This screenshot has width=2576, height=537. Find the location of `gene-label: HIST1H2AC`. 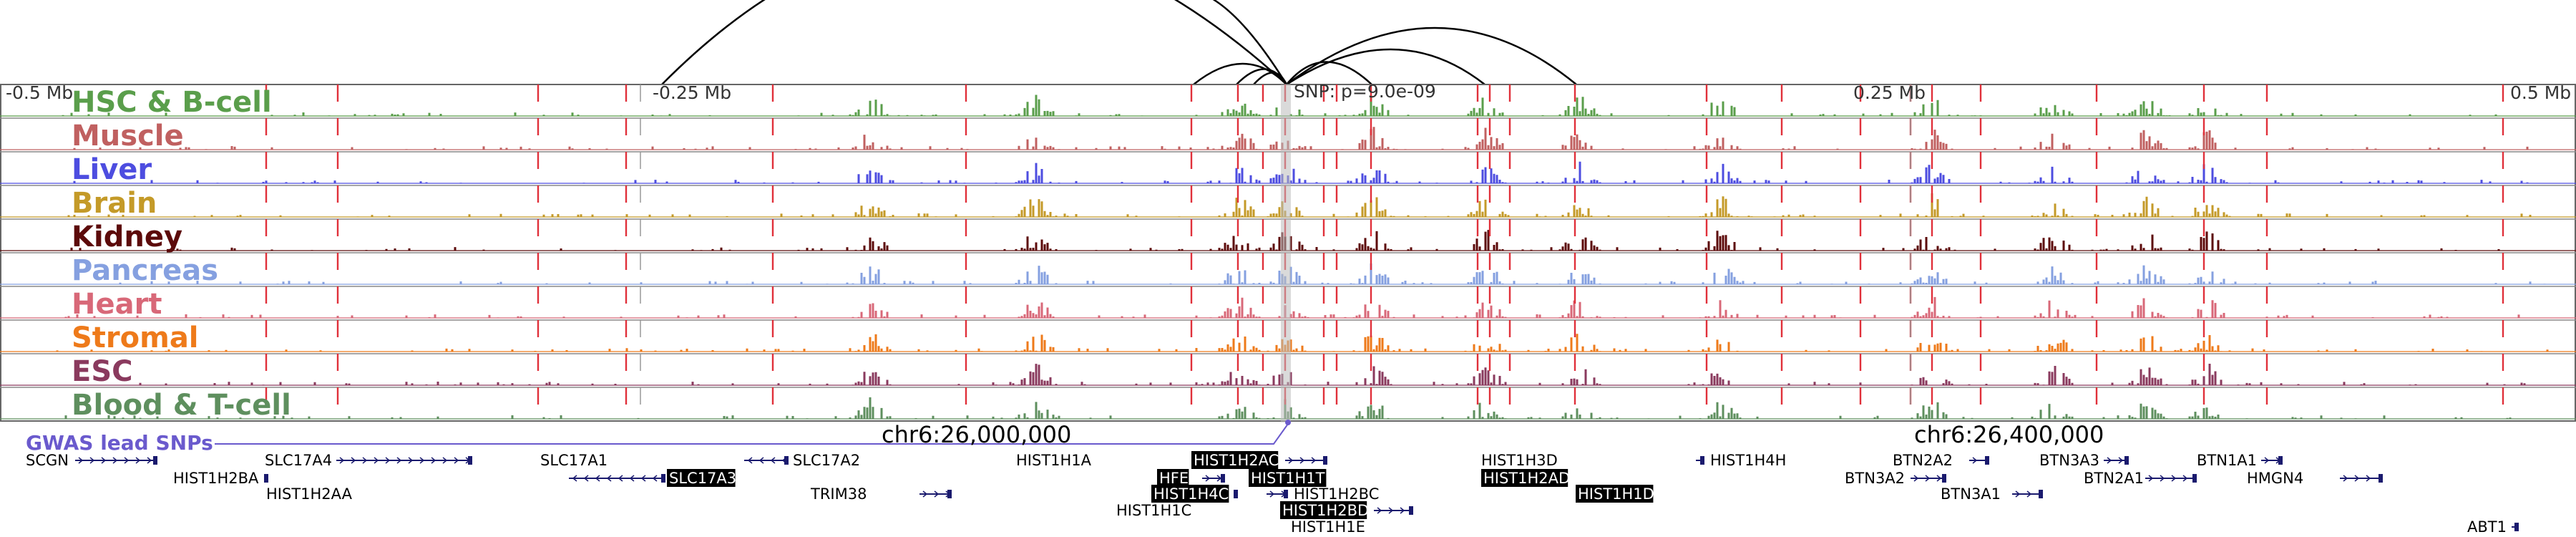

gene-label: HIST1H2AC is located at coordinates (1236, 460).